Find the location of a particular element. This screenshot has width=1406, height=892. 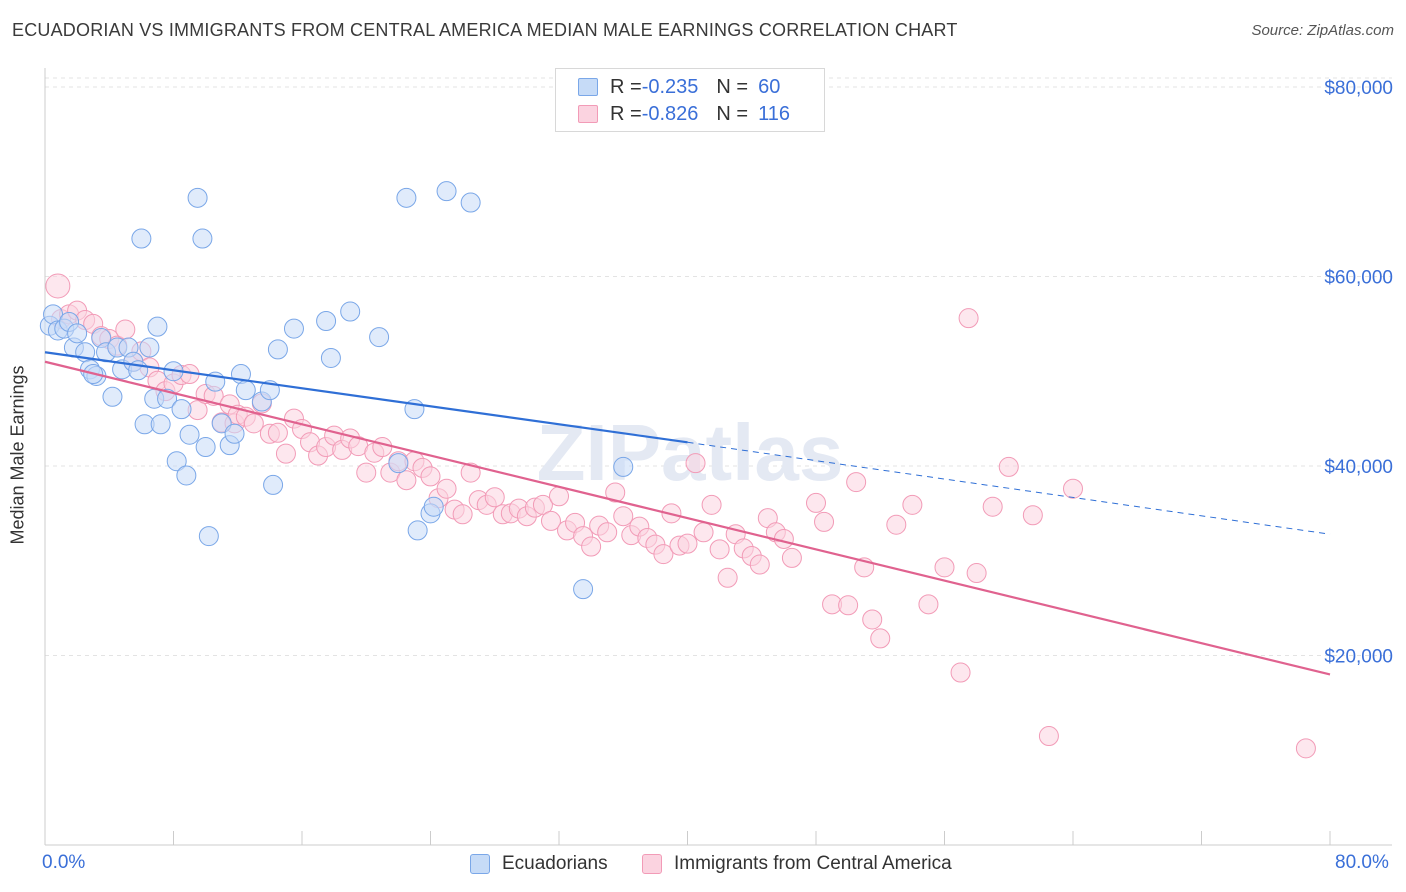

y-tick-label: $20,000 is located at coordinates (1358, 656).